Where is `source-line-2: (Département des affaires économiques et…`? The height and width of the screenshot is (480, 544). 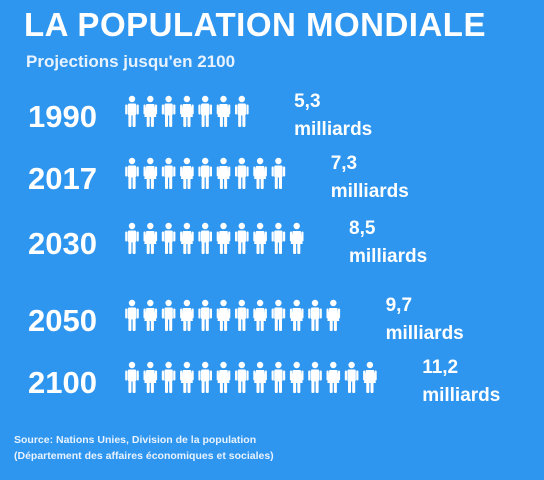 source-line-2: (Département des affaires économiques et… is located at coordinates (144, 456).